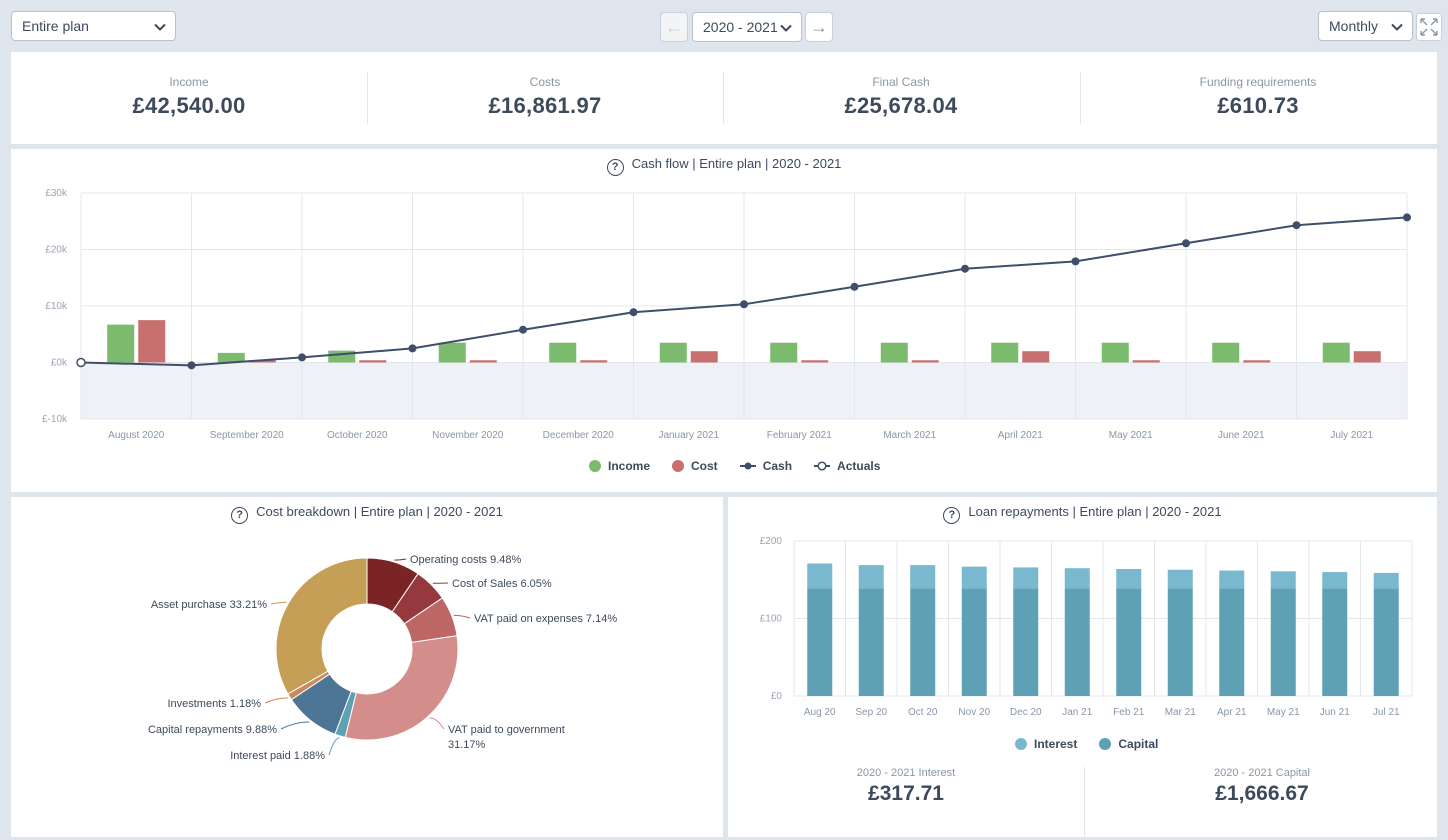 The width and height of the screenshot is (1448, 840). What do you see at coordinates (1351, 435) in the screenshot?
I see `x-tick-label: July 2021` at bounding box center [1351, 435].